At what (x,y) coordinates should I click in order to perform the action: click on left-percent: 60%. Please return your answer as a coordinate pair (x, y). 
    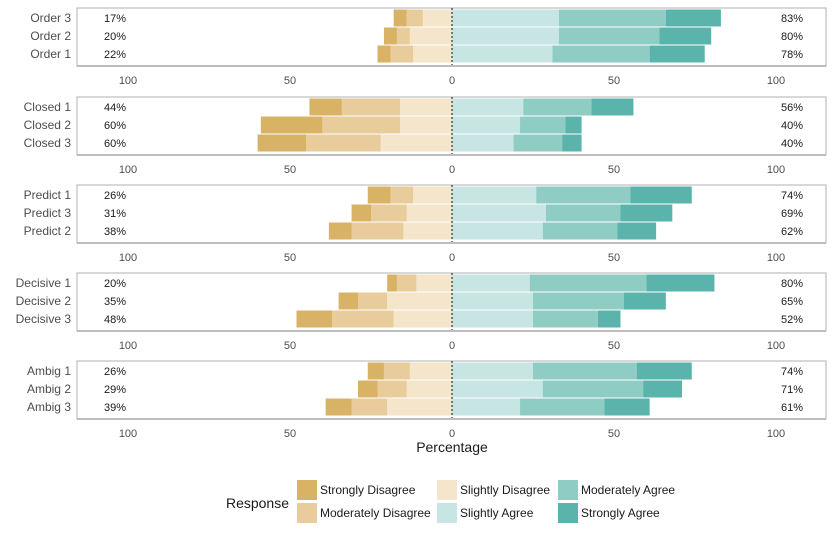
    Looking at the image, I should click on (115, 144).